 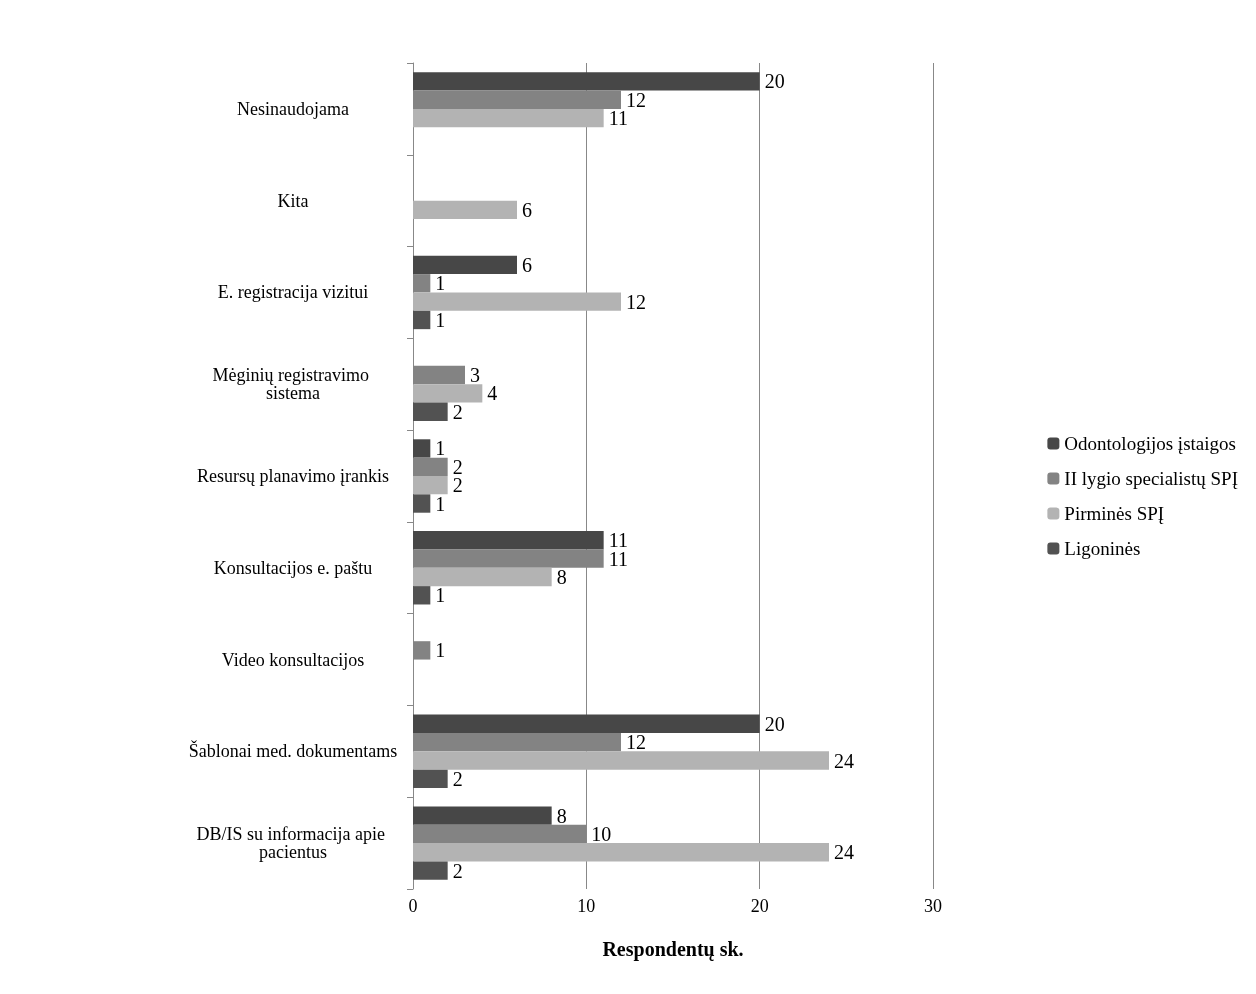 I want to click on y-tick-label: Resursų planavimo įrankis, so click(x=293, y=476).